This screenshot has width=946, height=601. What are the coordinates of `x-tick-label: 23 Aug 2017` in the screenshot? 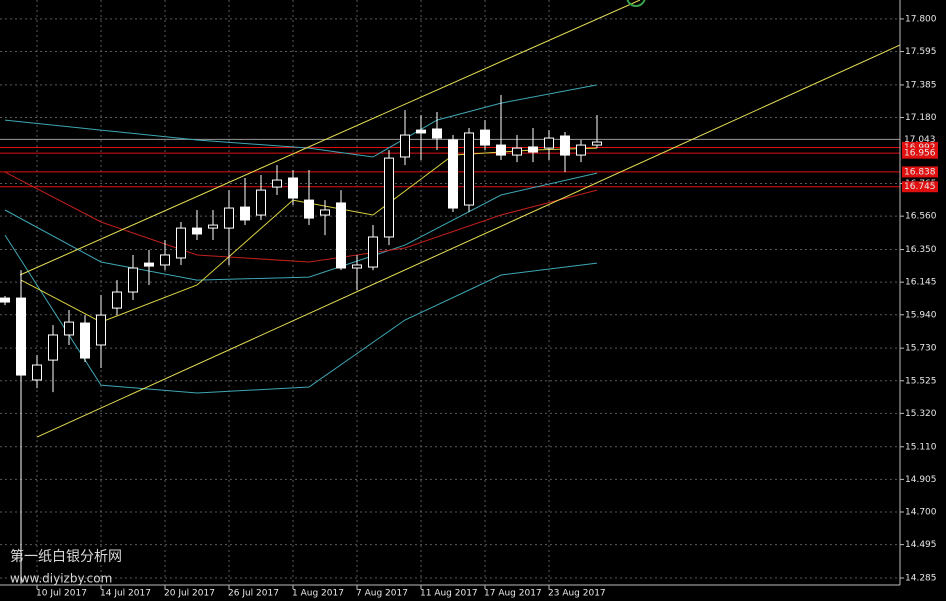 It's located at (577, 594).